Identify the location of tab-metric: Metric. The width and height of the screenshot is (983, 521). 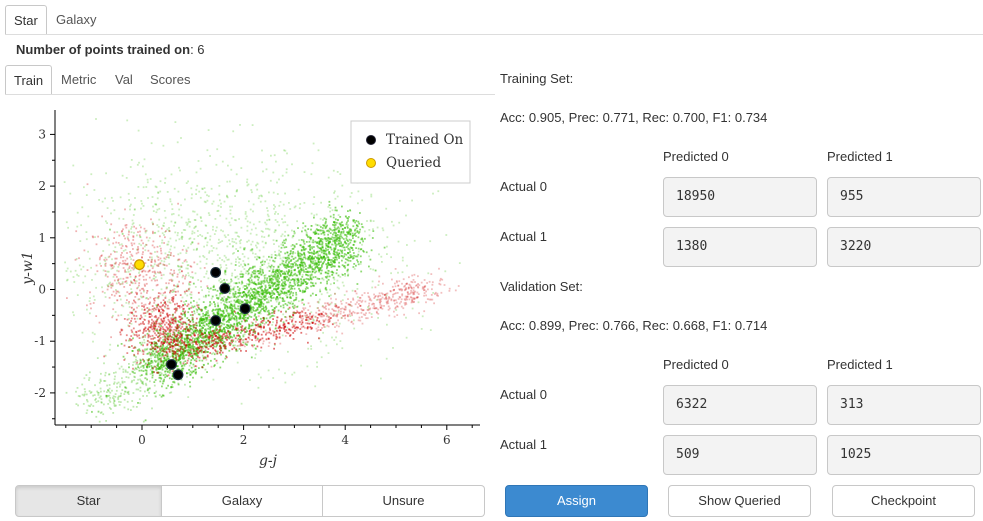
(79, 79).